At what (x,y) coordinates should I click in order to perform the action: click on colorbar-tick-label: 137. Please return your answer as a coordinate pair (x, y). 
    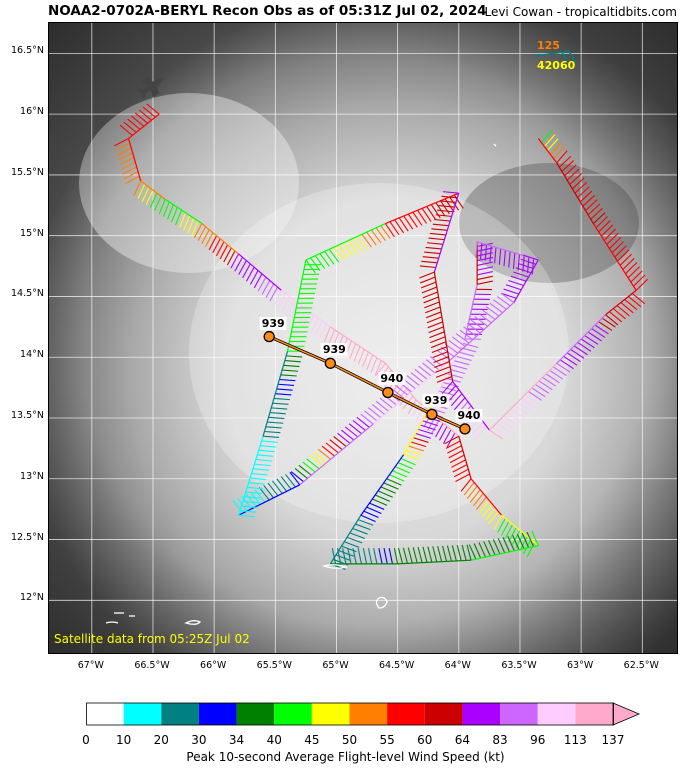
    Looking at the image, I should click on (613, 740).